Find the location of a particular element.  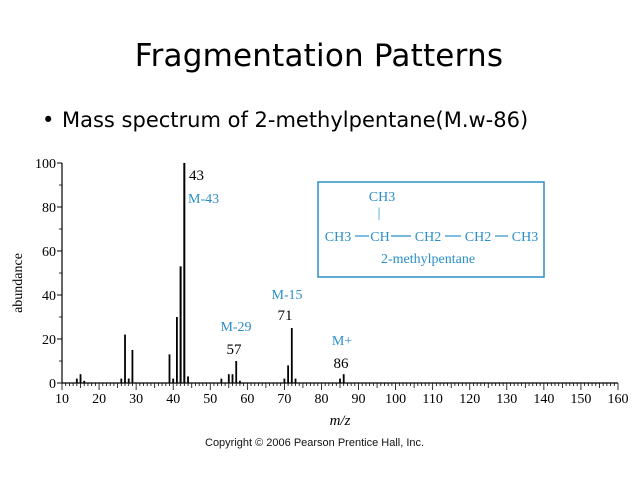

x-axis-label: m/z is located at coordinates (340, 421).